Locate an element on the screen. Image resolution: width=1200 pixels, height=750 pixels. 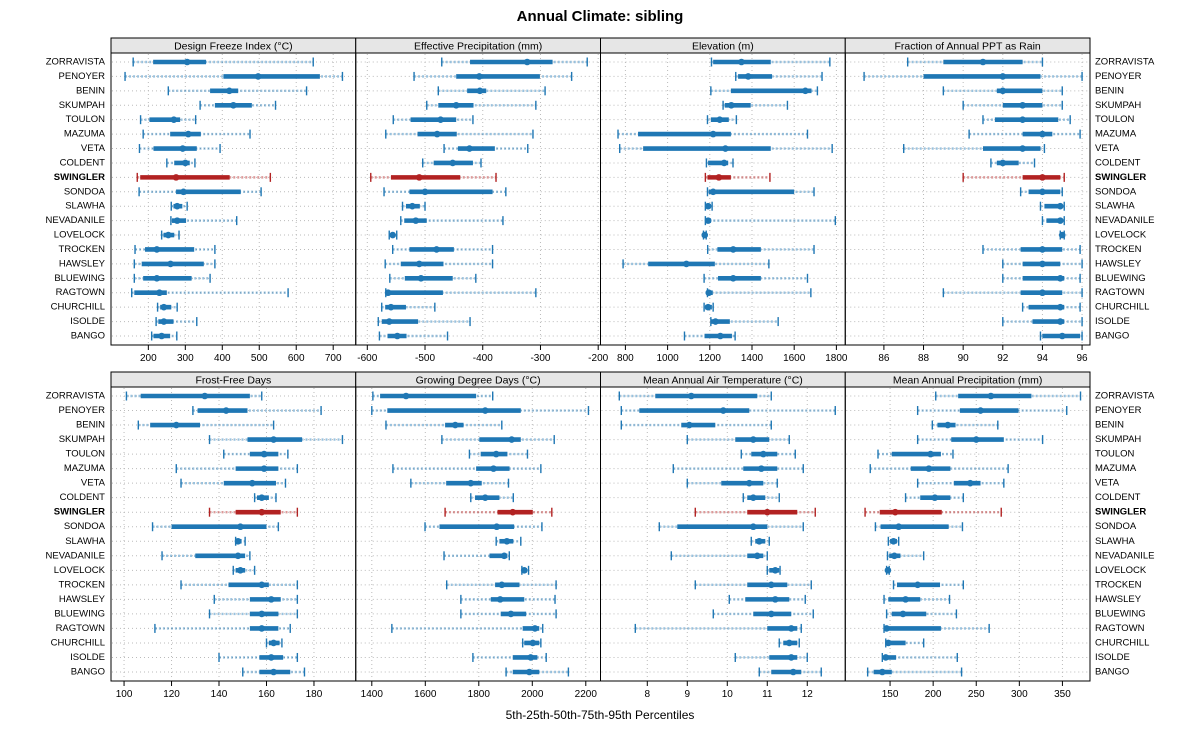
series-trocken-elevation is located at coordinates (760, 249).